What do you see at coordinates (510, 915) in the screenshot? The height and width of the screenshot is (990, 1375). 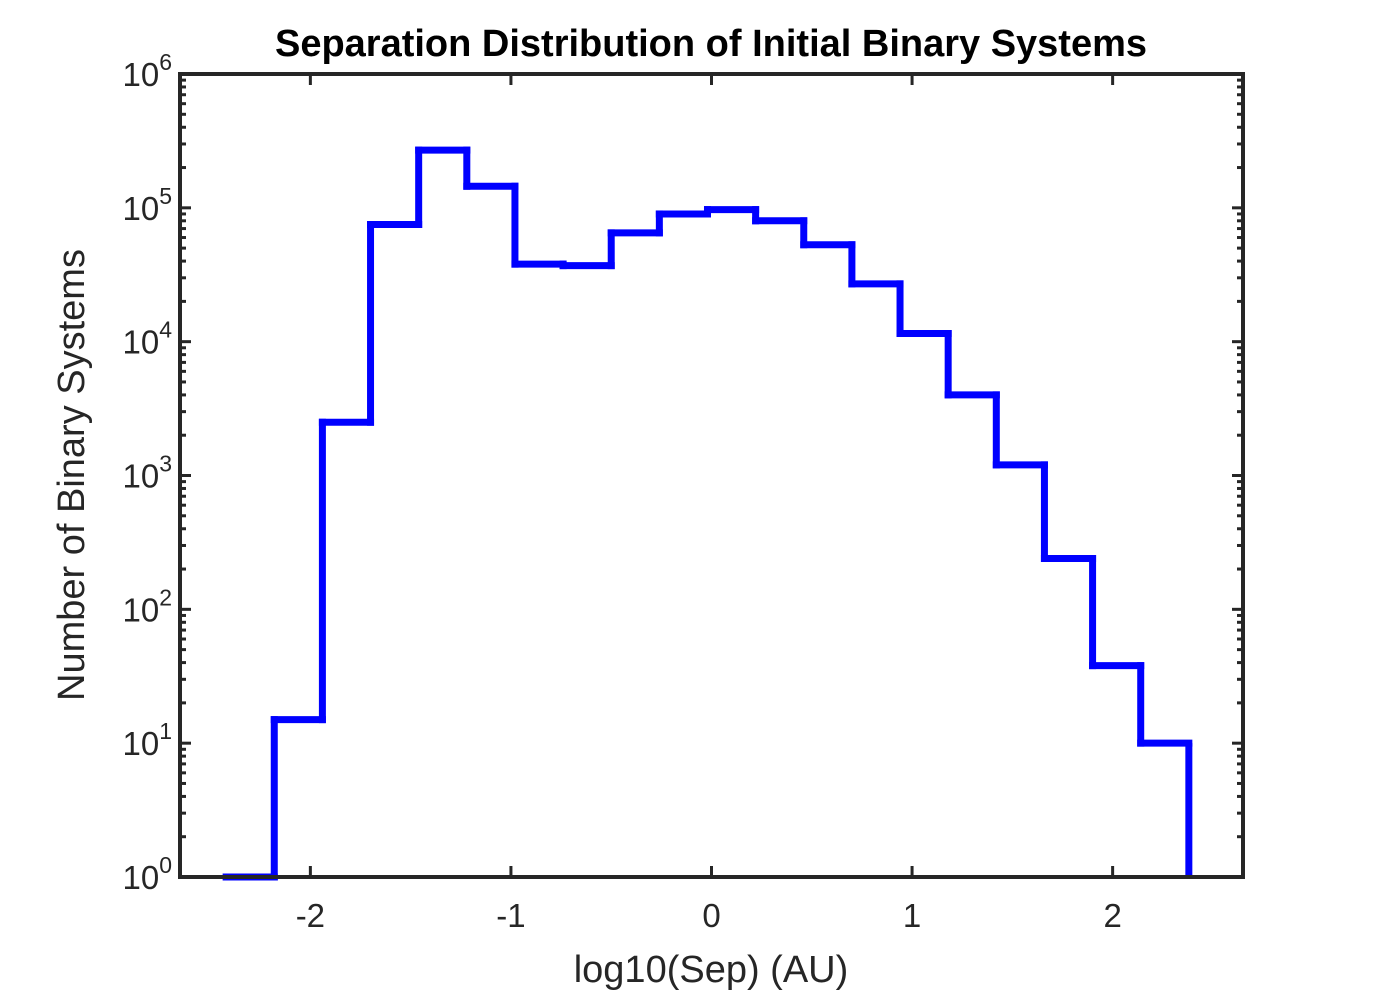 I see `x-tick-label: -1` at bounding box center [510, 915].